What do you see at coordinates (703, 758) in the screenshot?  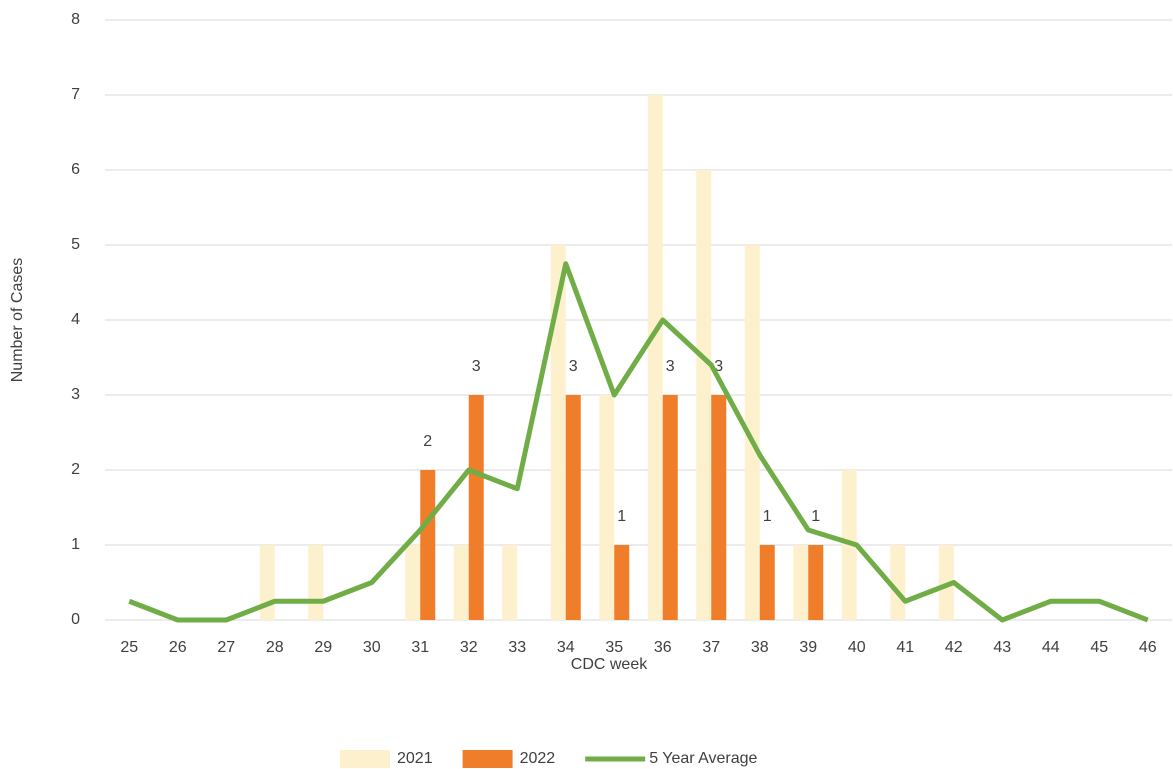 I see `legend-label: 5 Year Average` at bounding box center [703, 758].